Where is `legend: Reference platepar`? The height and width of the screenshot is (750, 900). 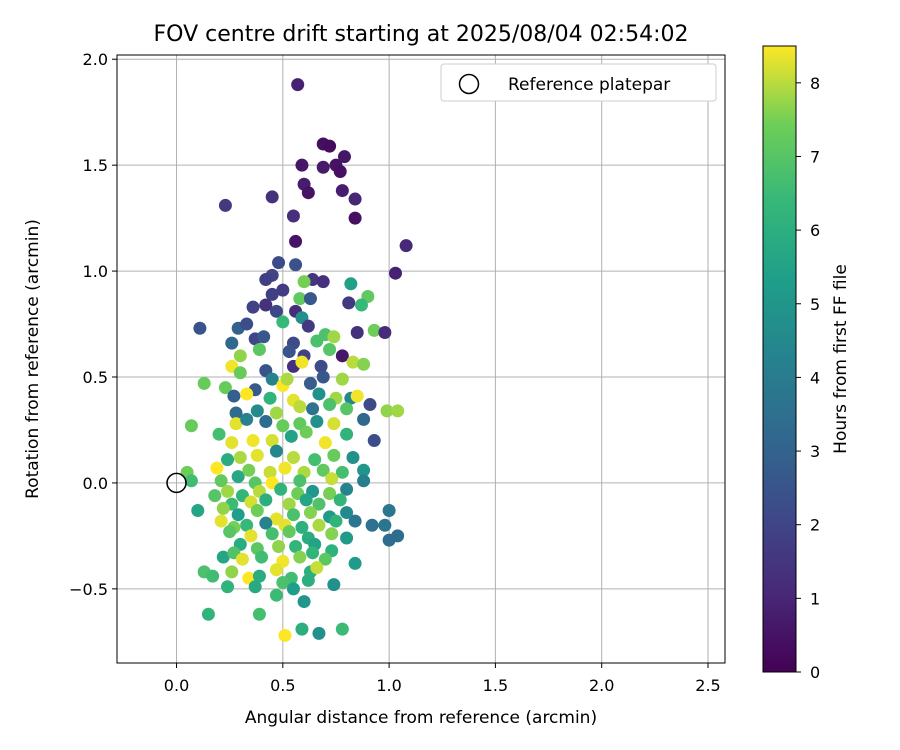
legend: Reference platepar is located at coordinates (578, 82).